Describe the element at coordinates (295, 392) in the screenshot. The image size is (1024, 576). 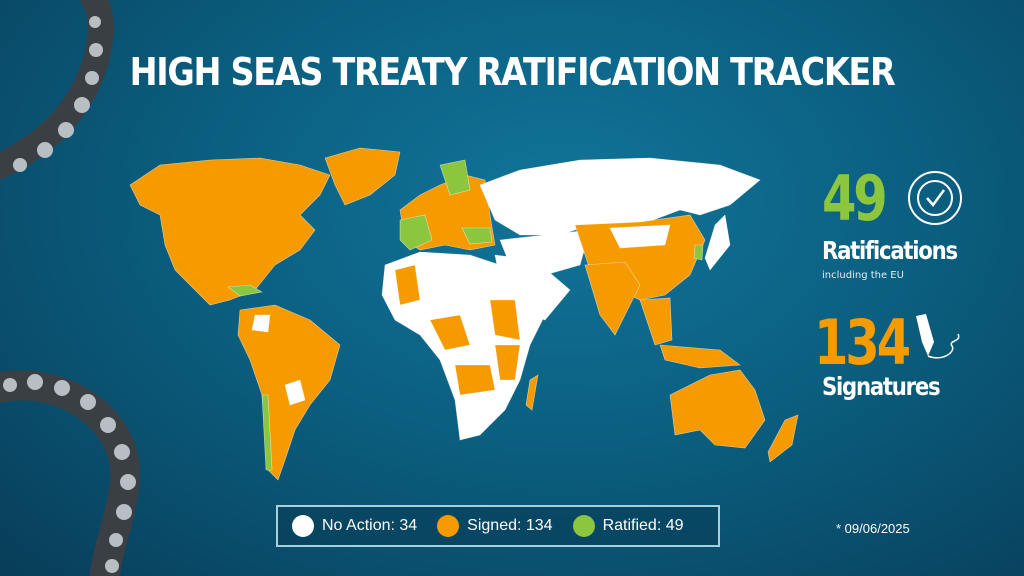
I see `region-bolivia` at that location.